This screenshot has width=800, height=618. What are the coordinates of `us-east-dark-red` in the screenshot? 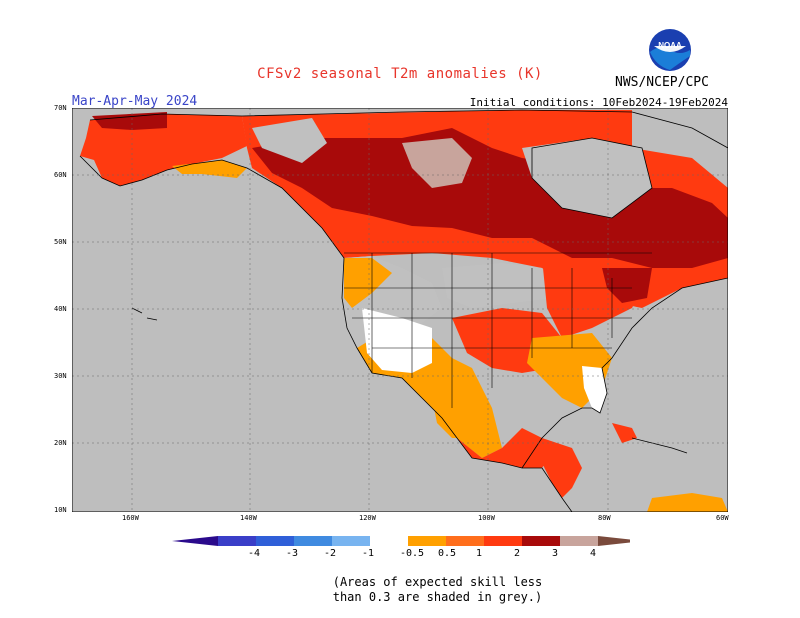 It's located at (627, 285).